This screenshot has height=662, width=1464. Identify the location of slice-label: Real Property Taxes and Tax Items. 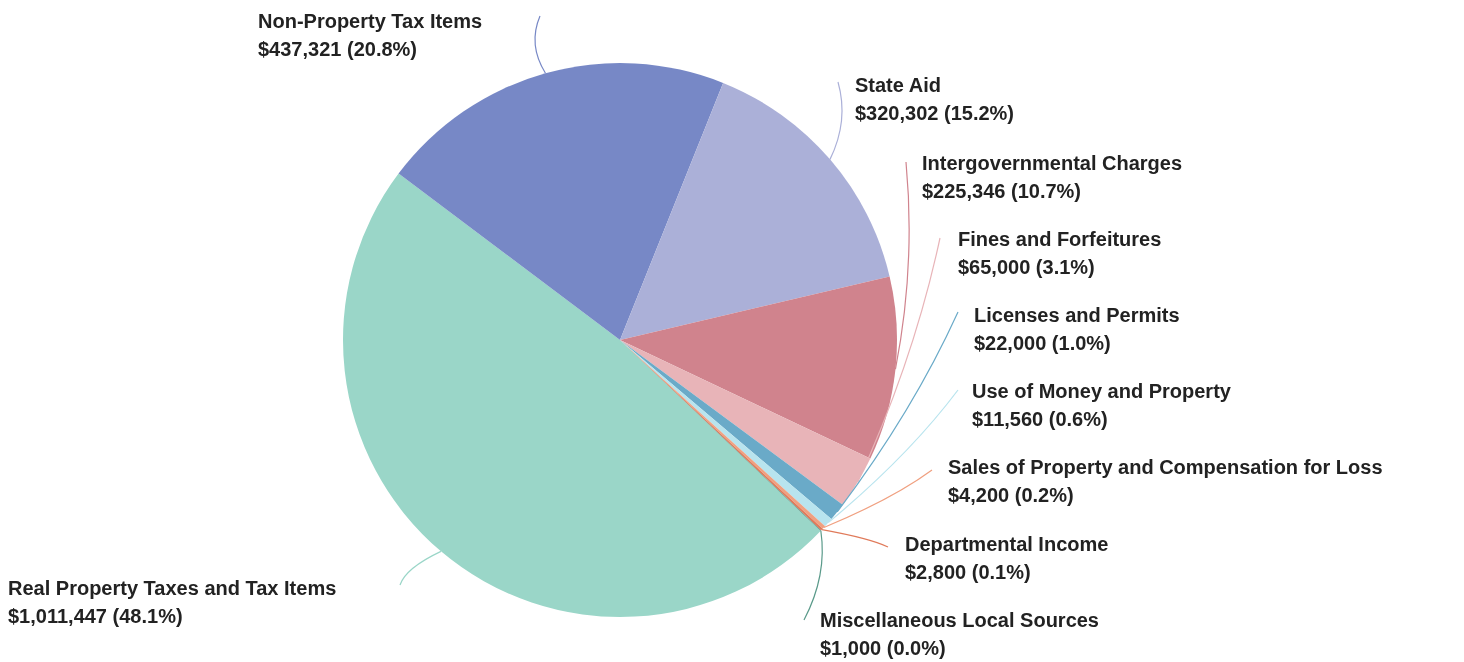
(172, 588).